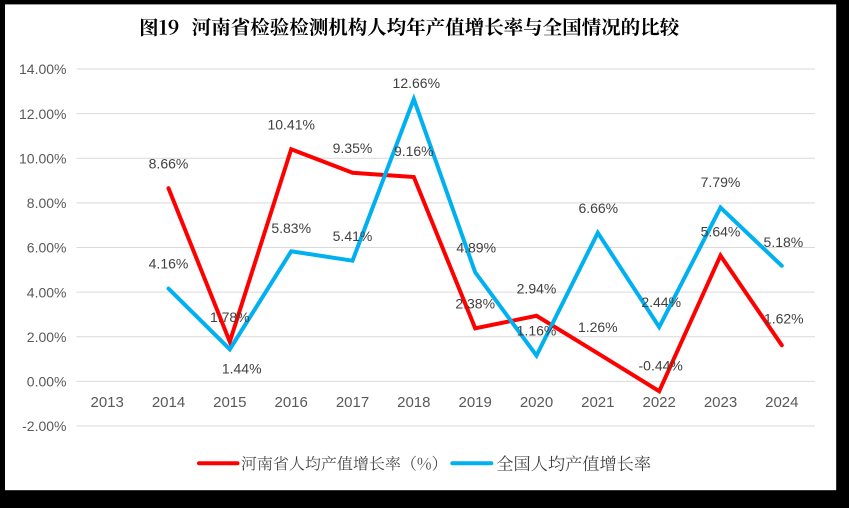 The image size is (849, 508). What do you see at coordinates (476, 247) in the screenshot?
I see `svg-text: 4.89%` at bounding box center [476, 247].